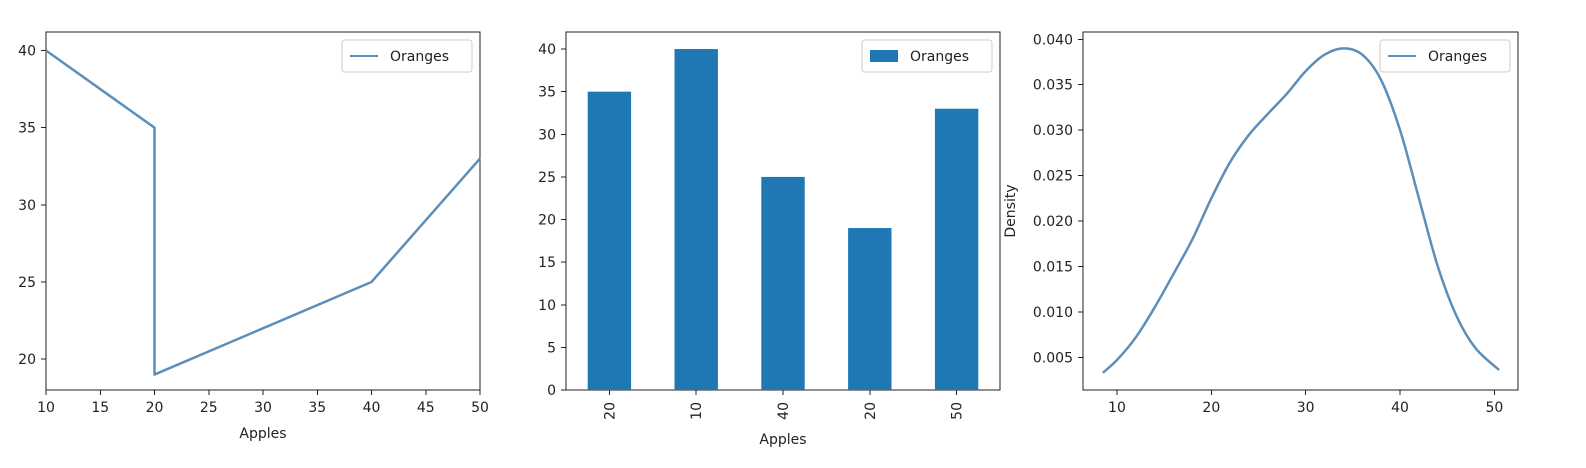  Describe the element at coordinates (209, 408) in the screenshot. I see `x-tick-label: 25` at that location.